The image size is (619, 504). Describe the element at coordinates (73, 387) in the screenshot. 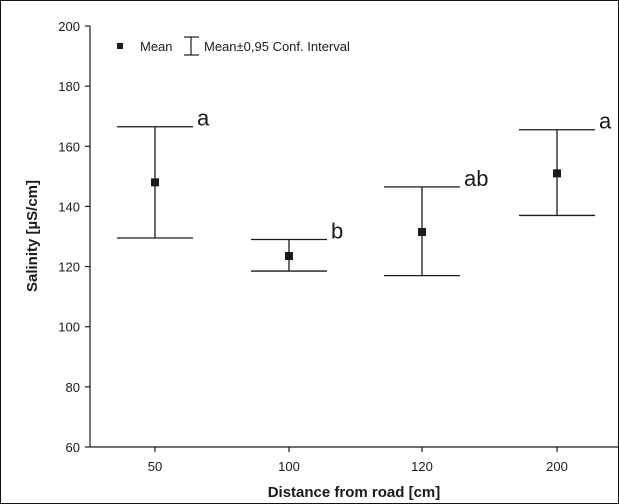

I see `y-tick-label: 80` at that location.